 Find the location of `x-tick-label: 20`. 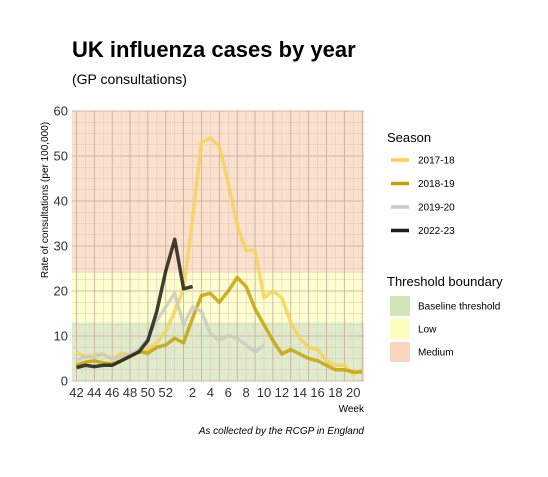

x-tick-label: 20 is located at coordinates (353, 392).